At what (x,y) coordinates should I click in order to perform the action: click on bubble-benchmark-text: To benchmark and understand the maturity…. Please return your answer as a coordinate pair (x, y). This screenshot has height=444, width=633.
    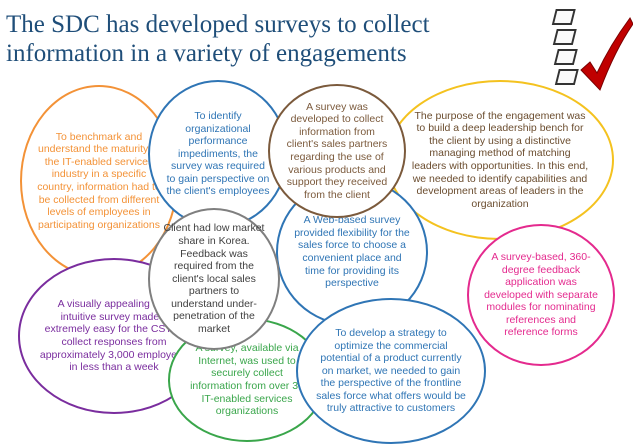
    Looking at the image, I should click on (99, 180).